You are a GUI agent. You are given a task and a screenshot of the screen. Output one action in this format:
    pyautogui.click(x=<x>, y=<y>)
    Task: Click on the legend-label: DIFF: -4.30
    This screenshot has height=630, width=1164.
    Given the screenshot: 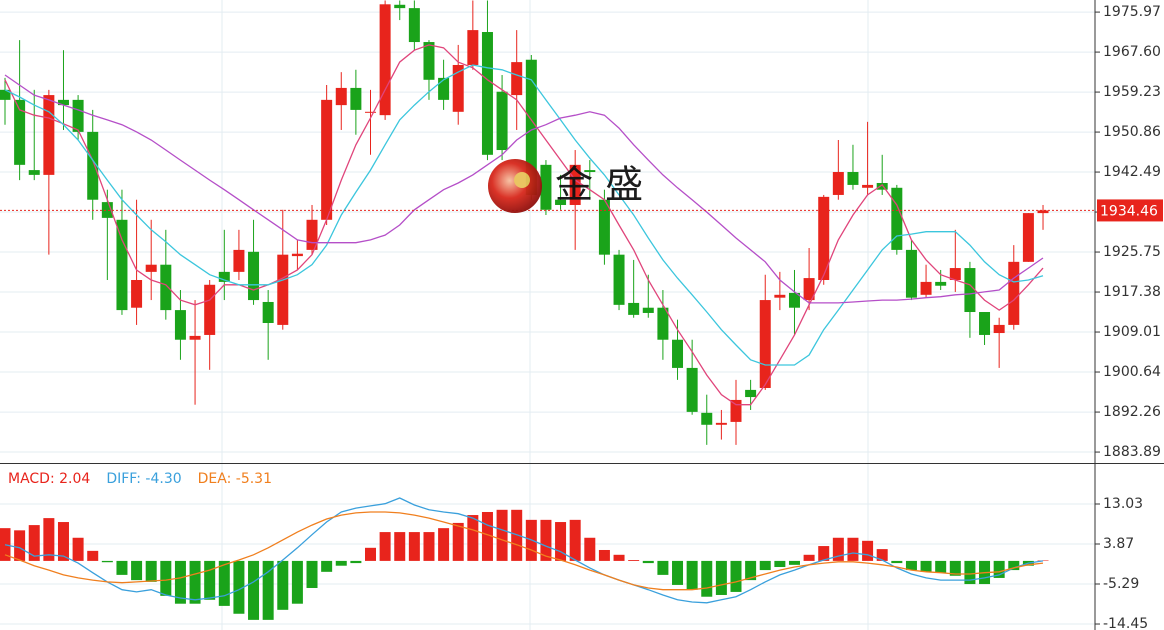 What is the action you would take?
    pyautogui.click(x=143, y=479)
    